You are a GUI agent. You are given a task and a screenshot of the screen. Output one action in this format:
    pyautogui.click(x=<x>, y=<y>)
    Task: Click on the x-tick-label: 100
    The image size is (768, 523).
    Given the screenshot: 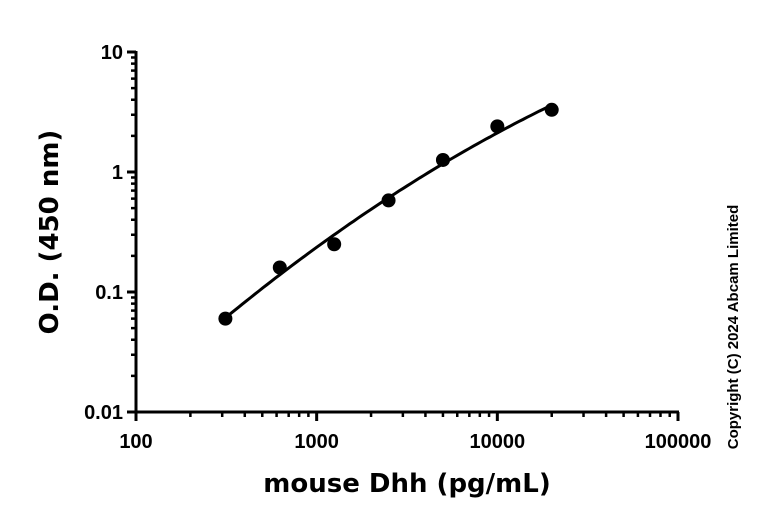 What is the action you would take?
    pyautogui.click(x=135, y=442)
    